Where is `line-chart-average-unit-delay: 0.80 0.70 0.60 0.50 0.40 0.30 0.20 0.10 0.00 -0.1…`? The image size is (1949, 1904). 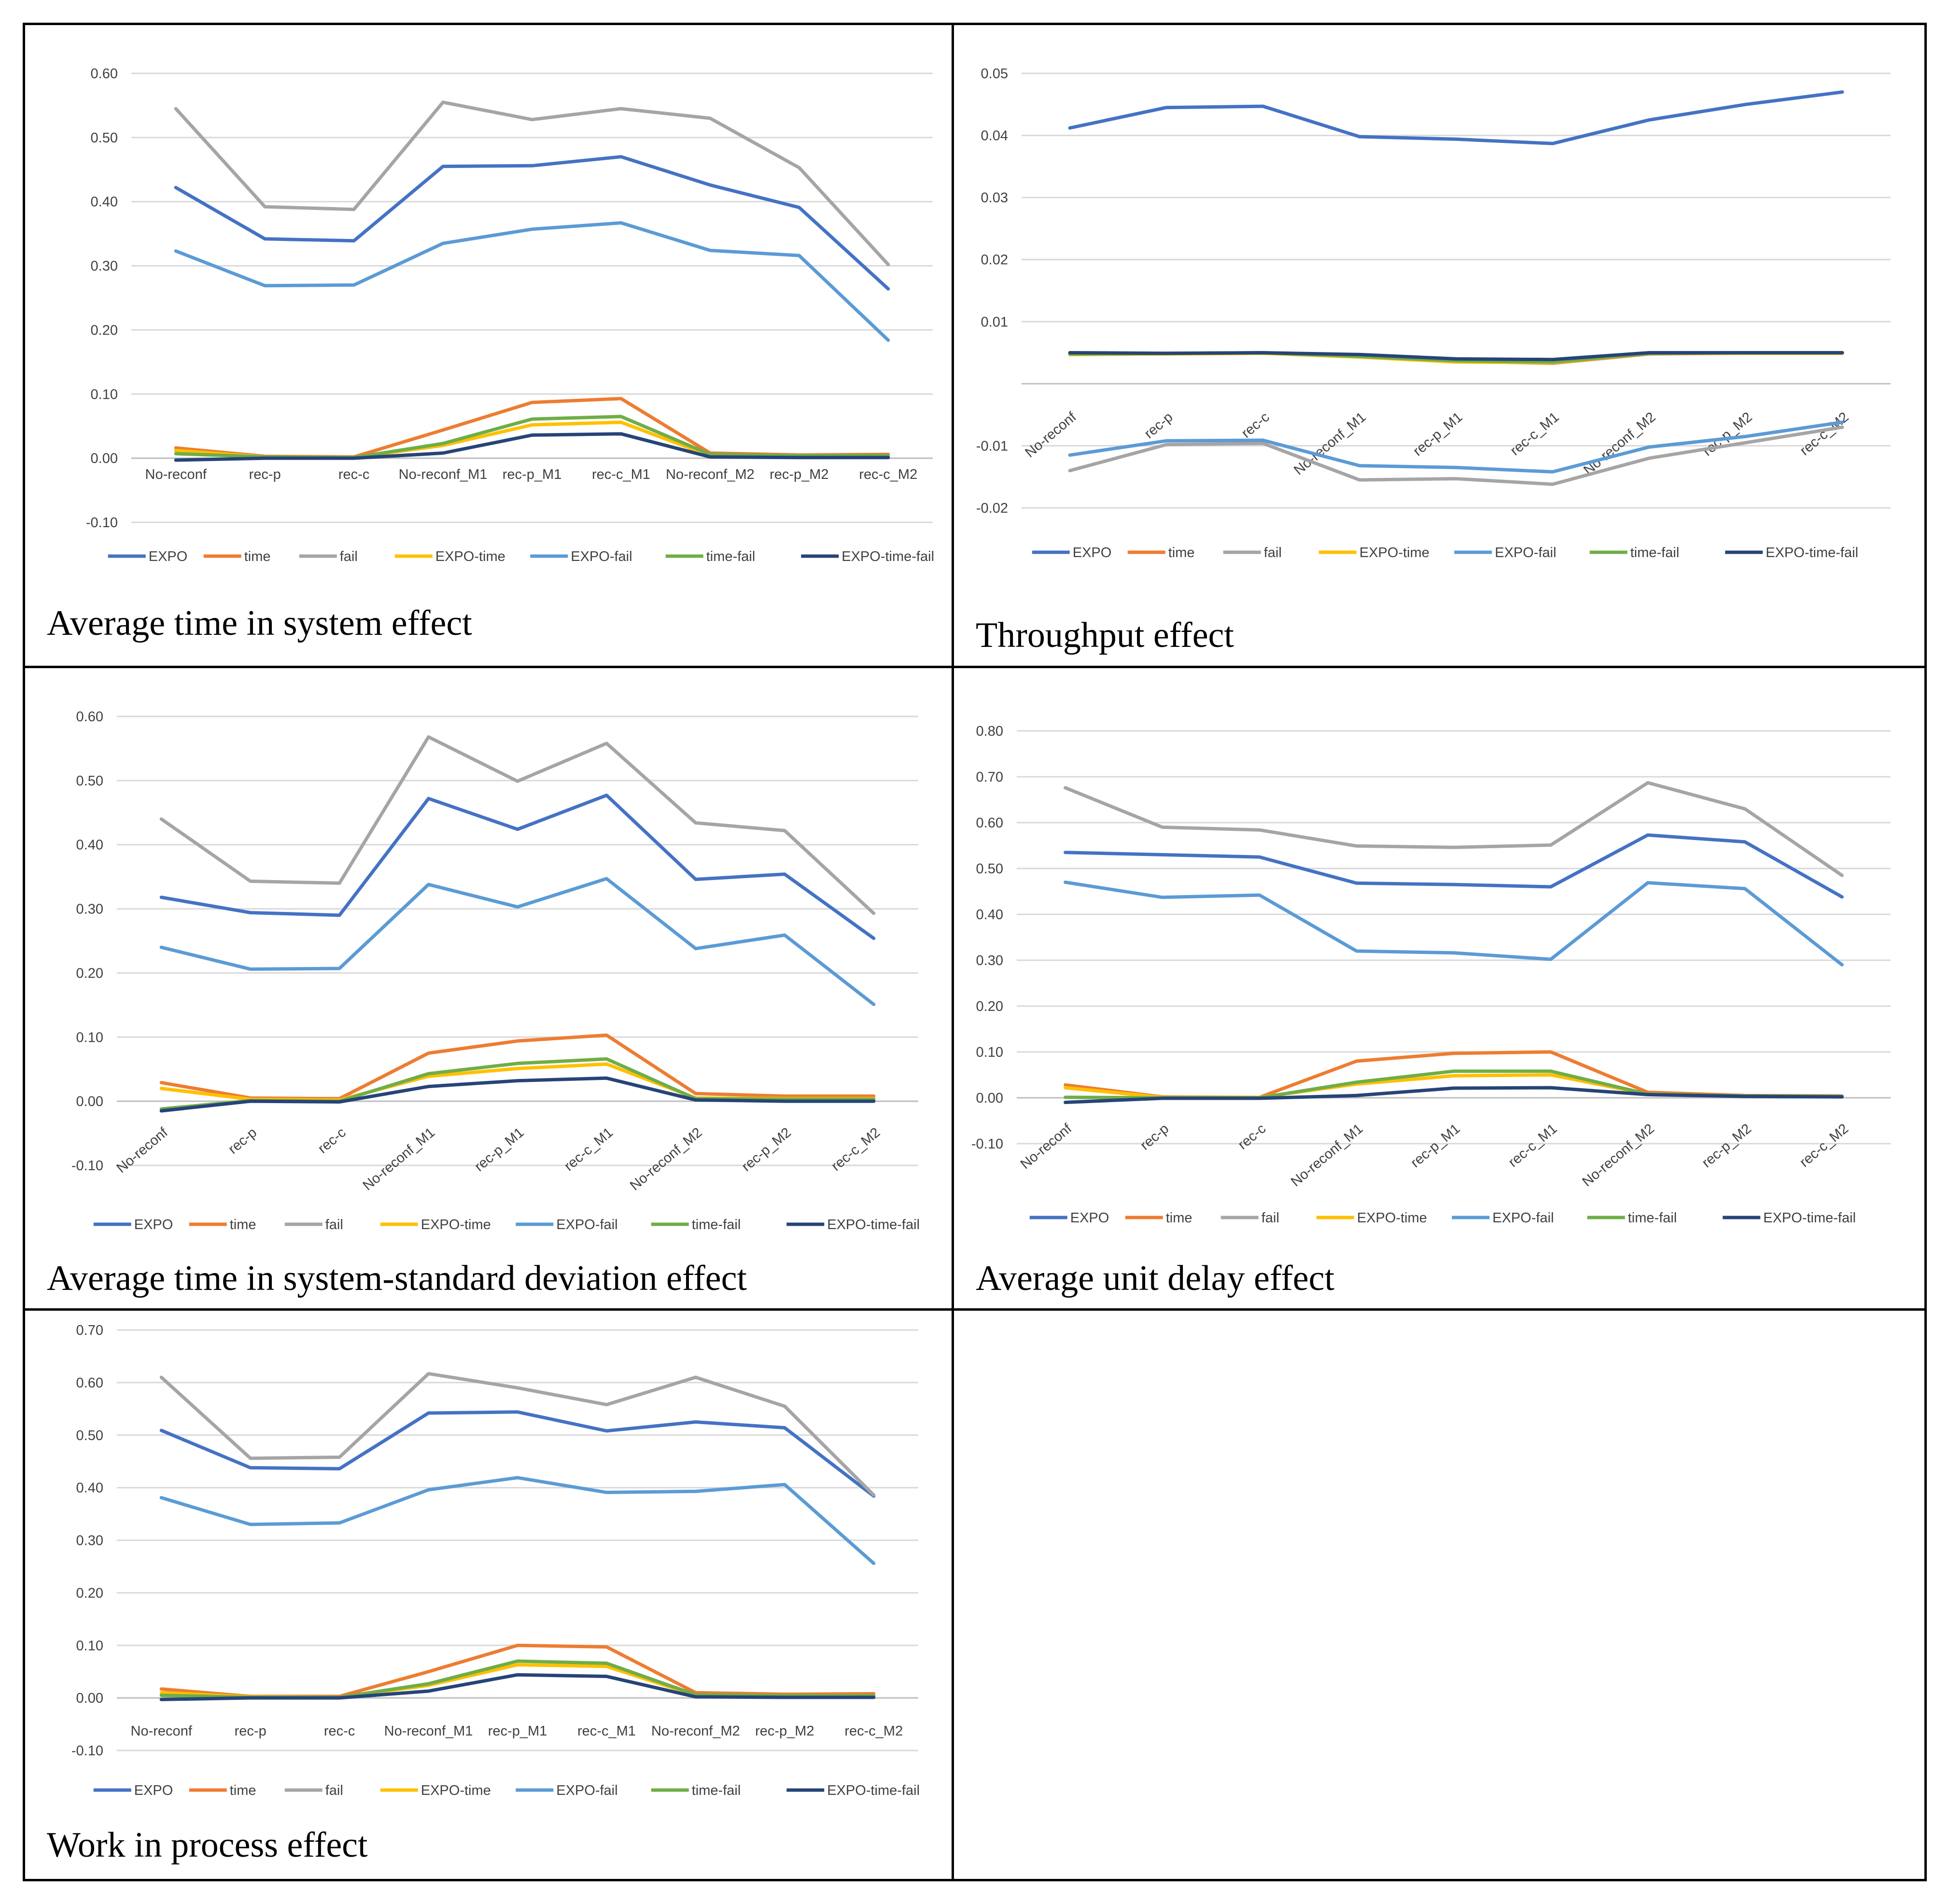 line-chart-average-unit-delay: 0.80 0.70 0.60 0.50 0.40 0.30 0.20 0.10 0.00 -0.1… is located at coordinates (1431, 975).